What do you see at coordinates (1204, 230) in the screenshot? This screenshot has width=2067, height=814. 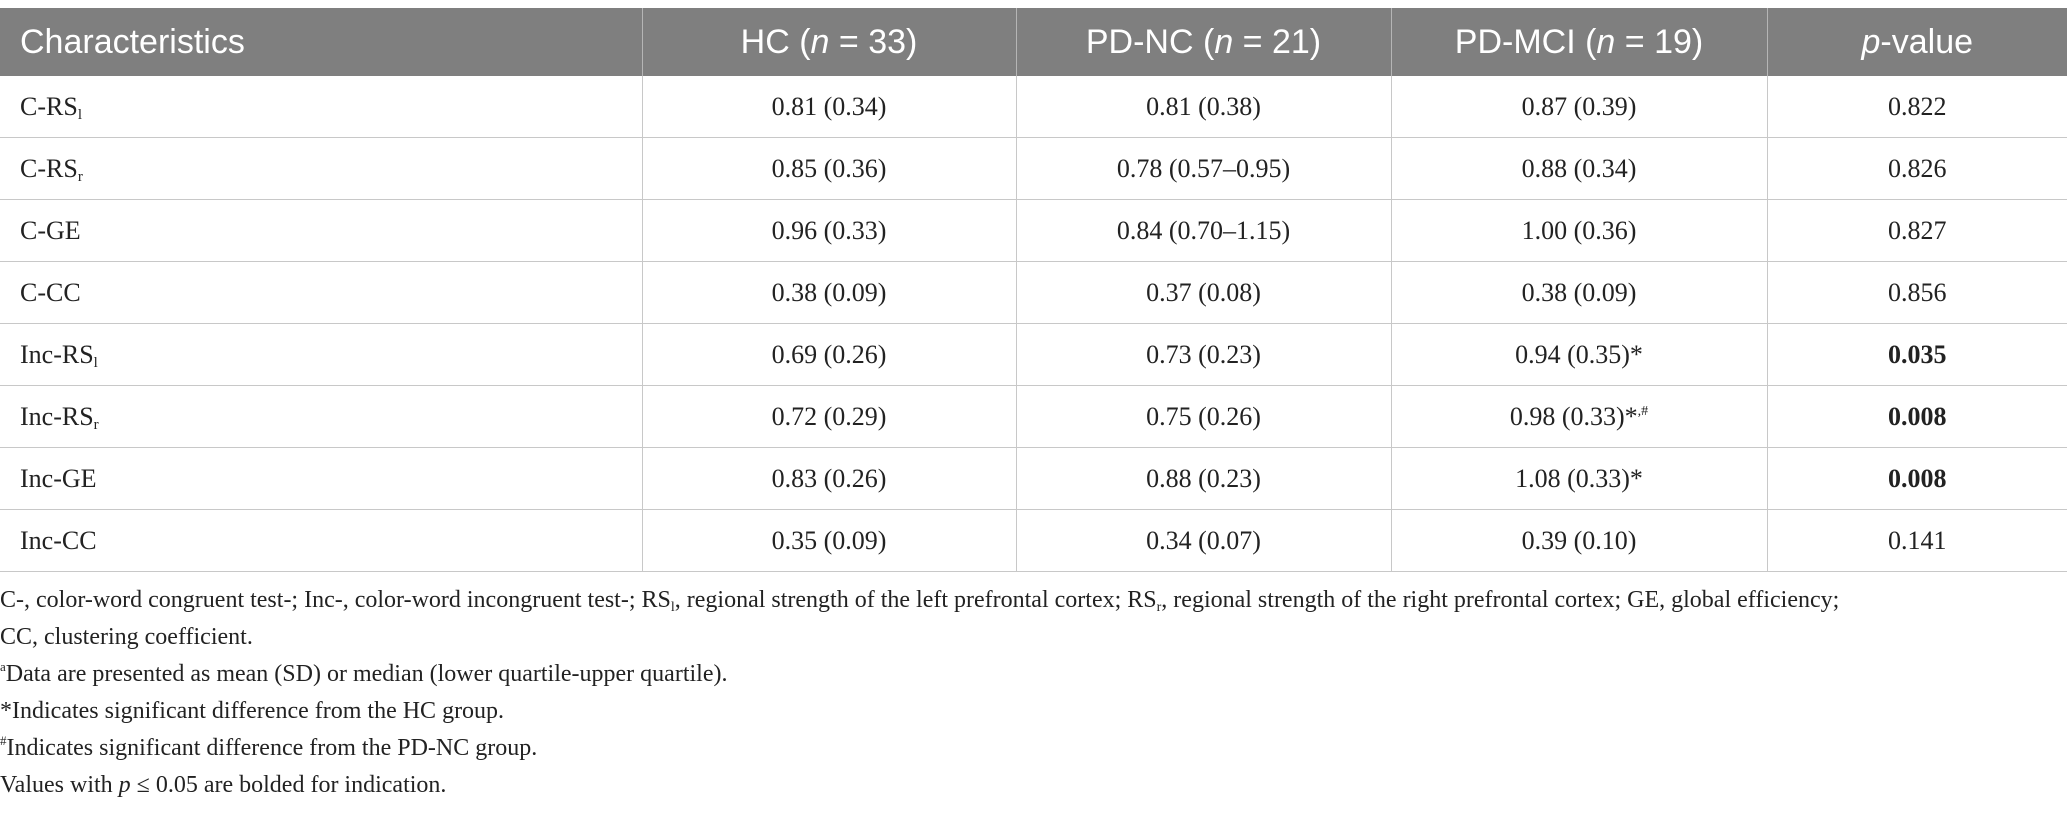 I see `pd-nc-value-cell: 0.84 (0.70–1.15)` at bounding box center [1204, 230].